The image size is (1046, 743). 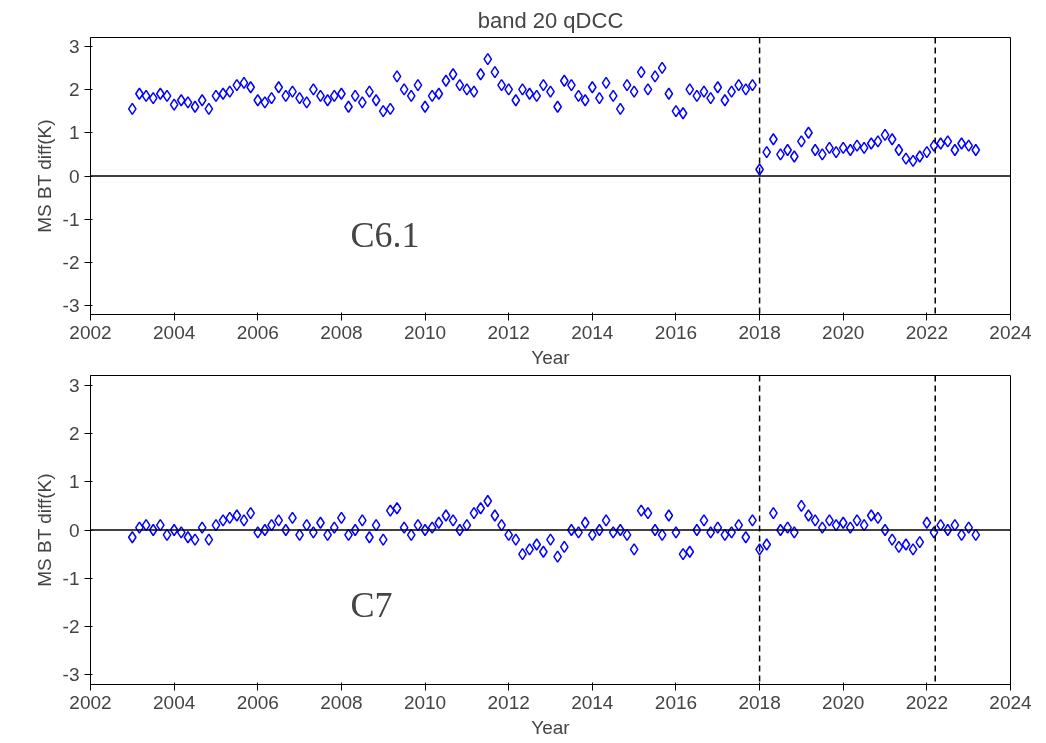 I want to click on annotation: C7, so click(x=371, y=604).